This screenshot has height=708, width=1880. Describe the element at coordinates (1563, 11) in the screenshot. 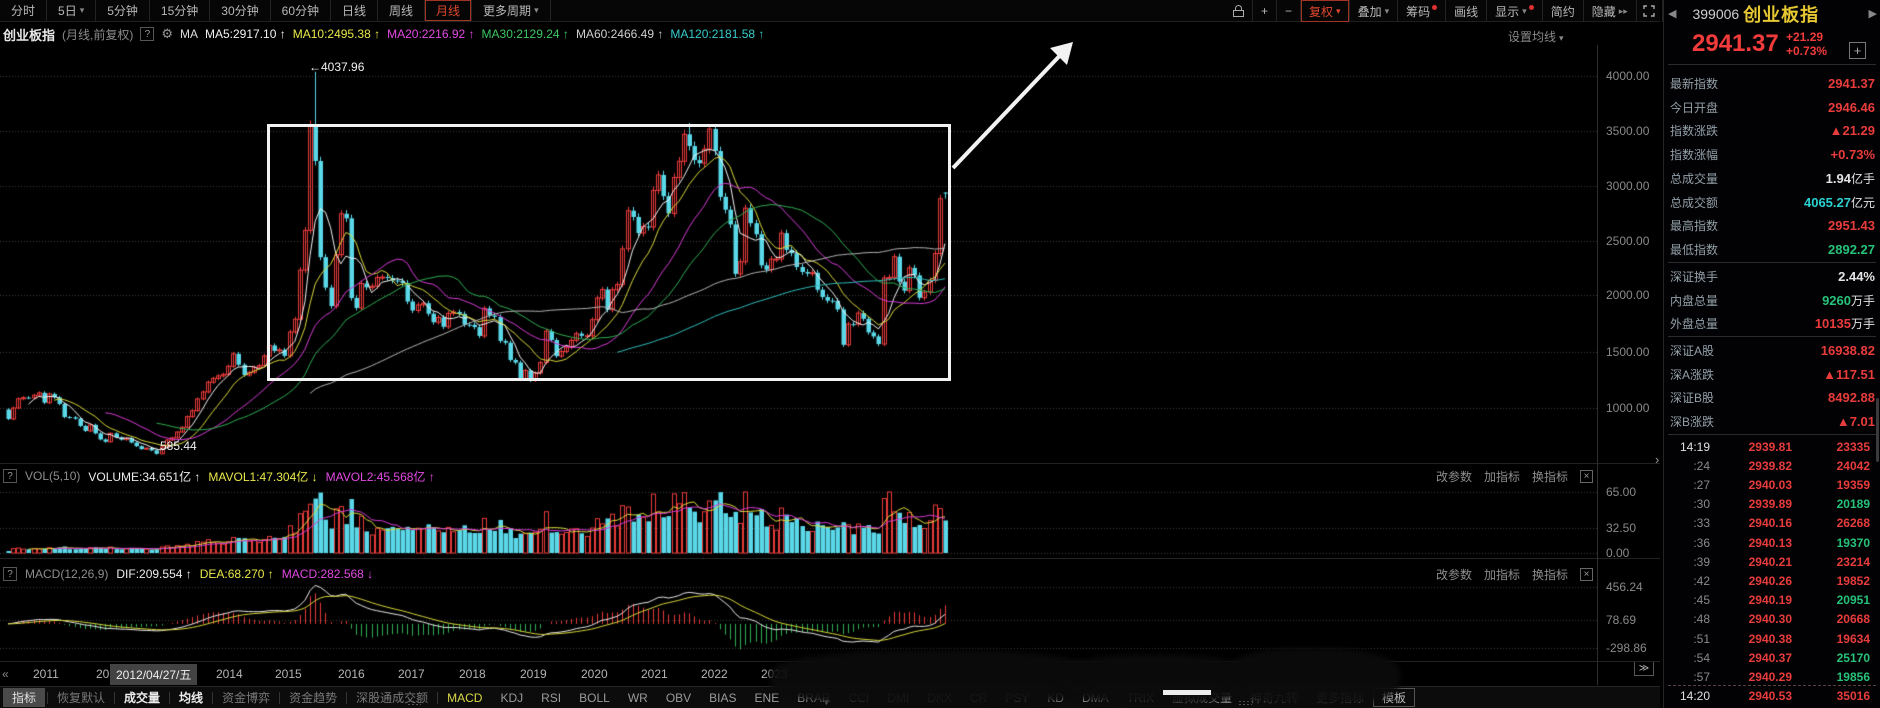

I see `tool-button-简约: 简约` at that location.